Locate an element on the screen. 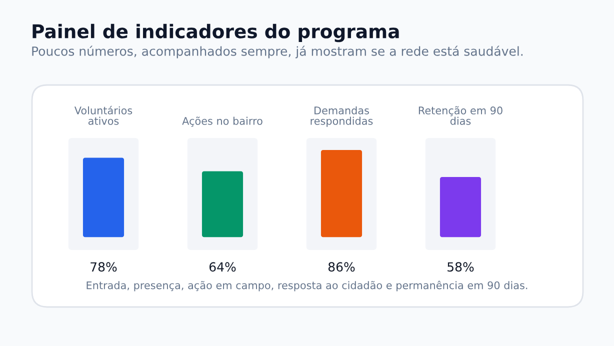  data-label: 86% is located at coordinates (341, 267).